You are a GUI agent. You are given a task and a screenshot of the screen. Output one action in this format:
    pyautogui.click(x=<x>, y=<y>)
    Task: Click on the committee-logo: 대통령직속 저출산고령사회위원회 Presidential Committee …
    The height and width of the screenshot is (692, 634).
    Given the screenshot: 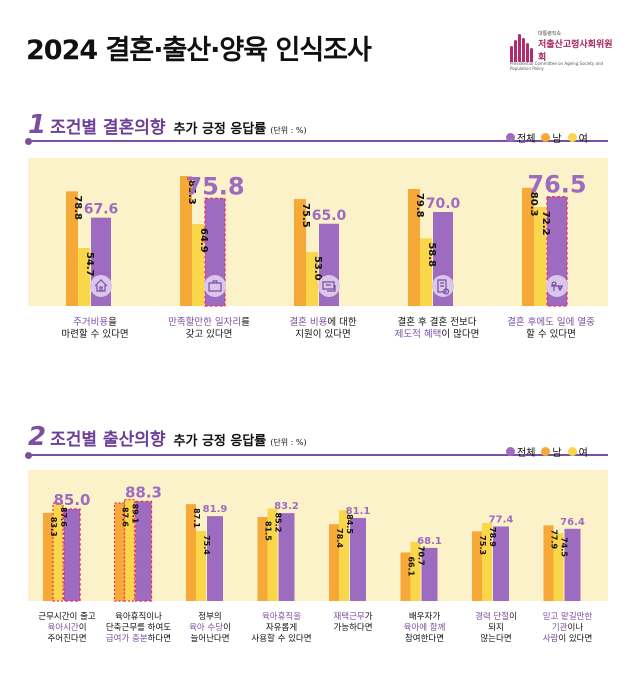 What is the action you would take?
    pyautogui.click(x=565, y=50)
    